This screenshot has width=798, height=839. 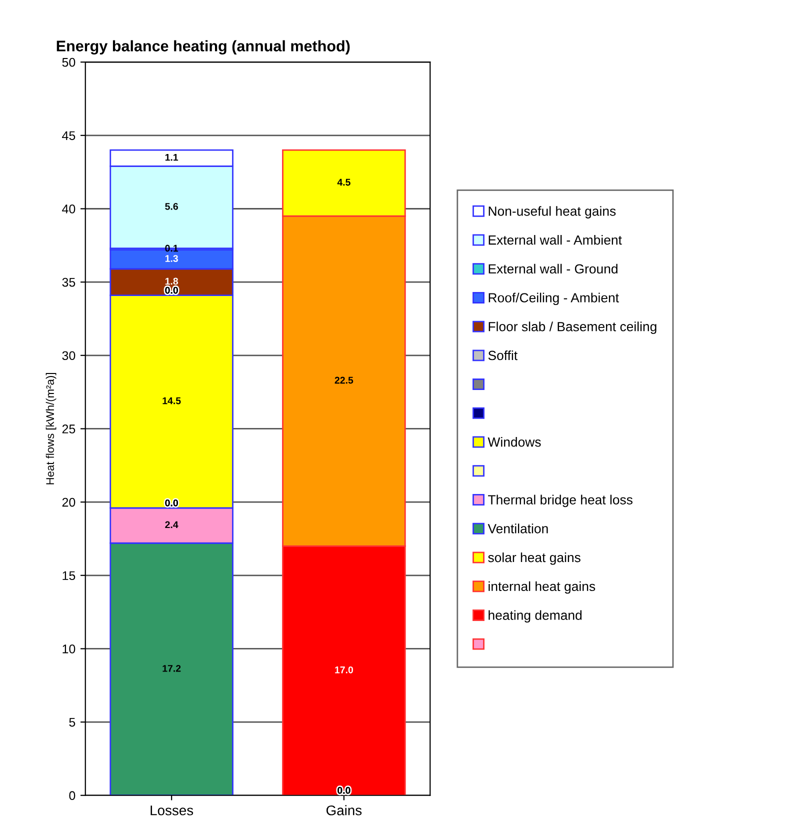 What do you see at coordinates (514, 442) in the screenshot?
I see `legend-label: Windows` at bounding box center [514, 442].